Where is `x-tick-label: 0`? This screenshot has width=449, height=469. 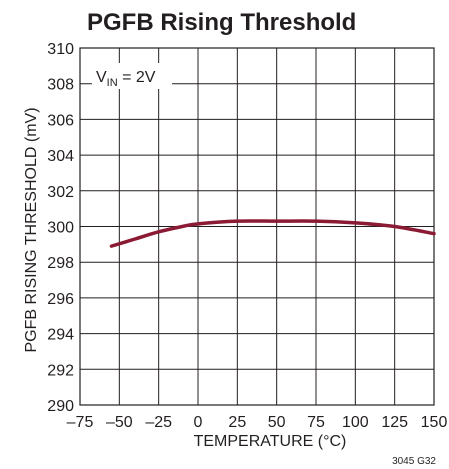 x-tick-label: 0 is located at coordinates (198, 422).